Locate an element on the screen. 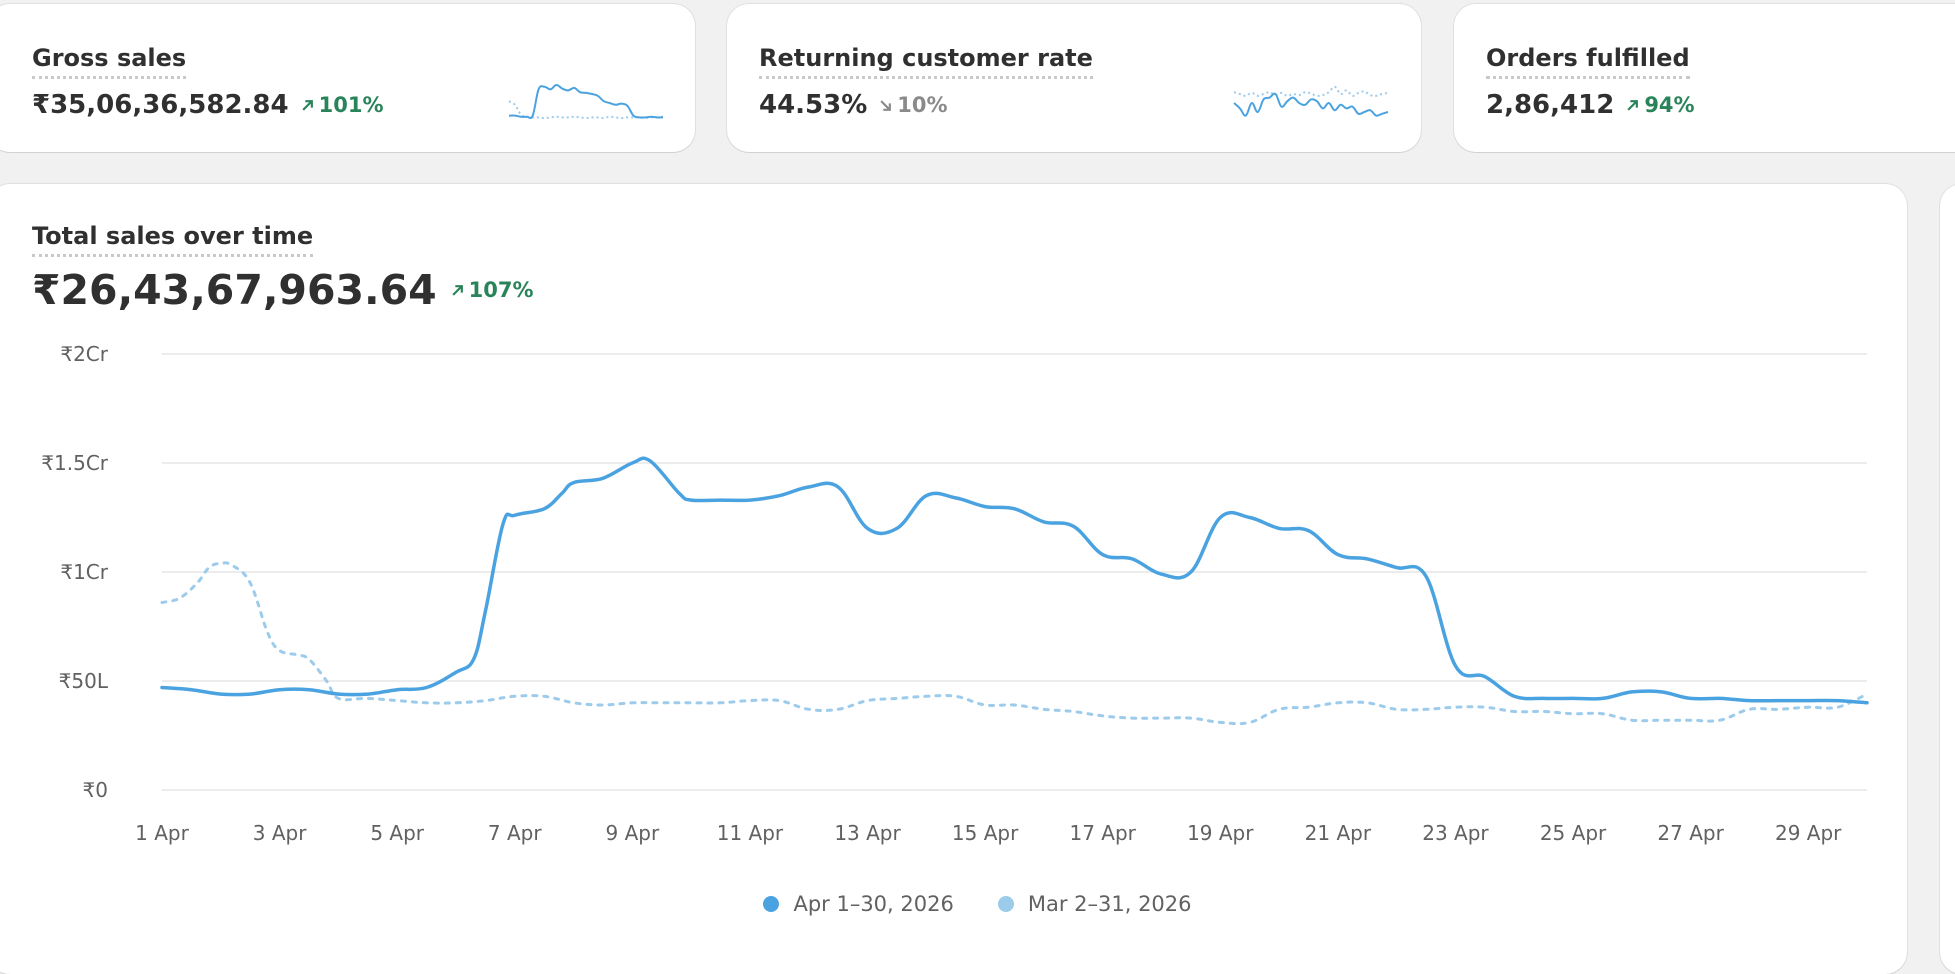 This screenshot has height=974, width=1955. x-tick-label: 29 Apr is located at coordinates (1808, 833).